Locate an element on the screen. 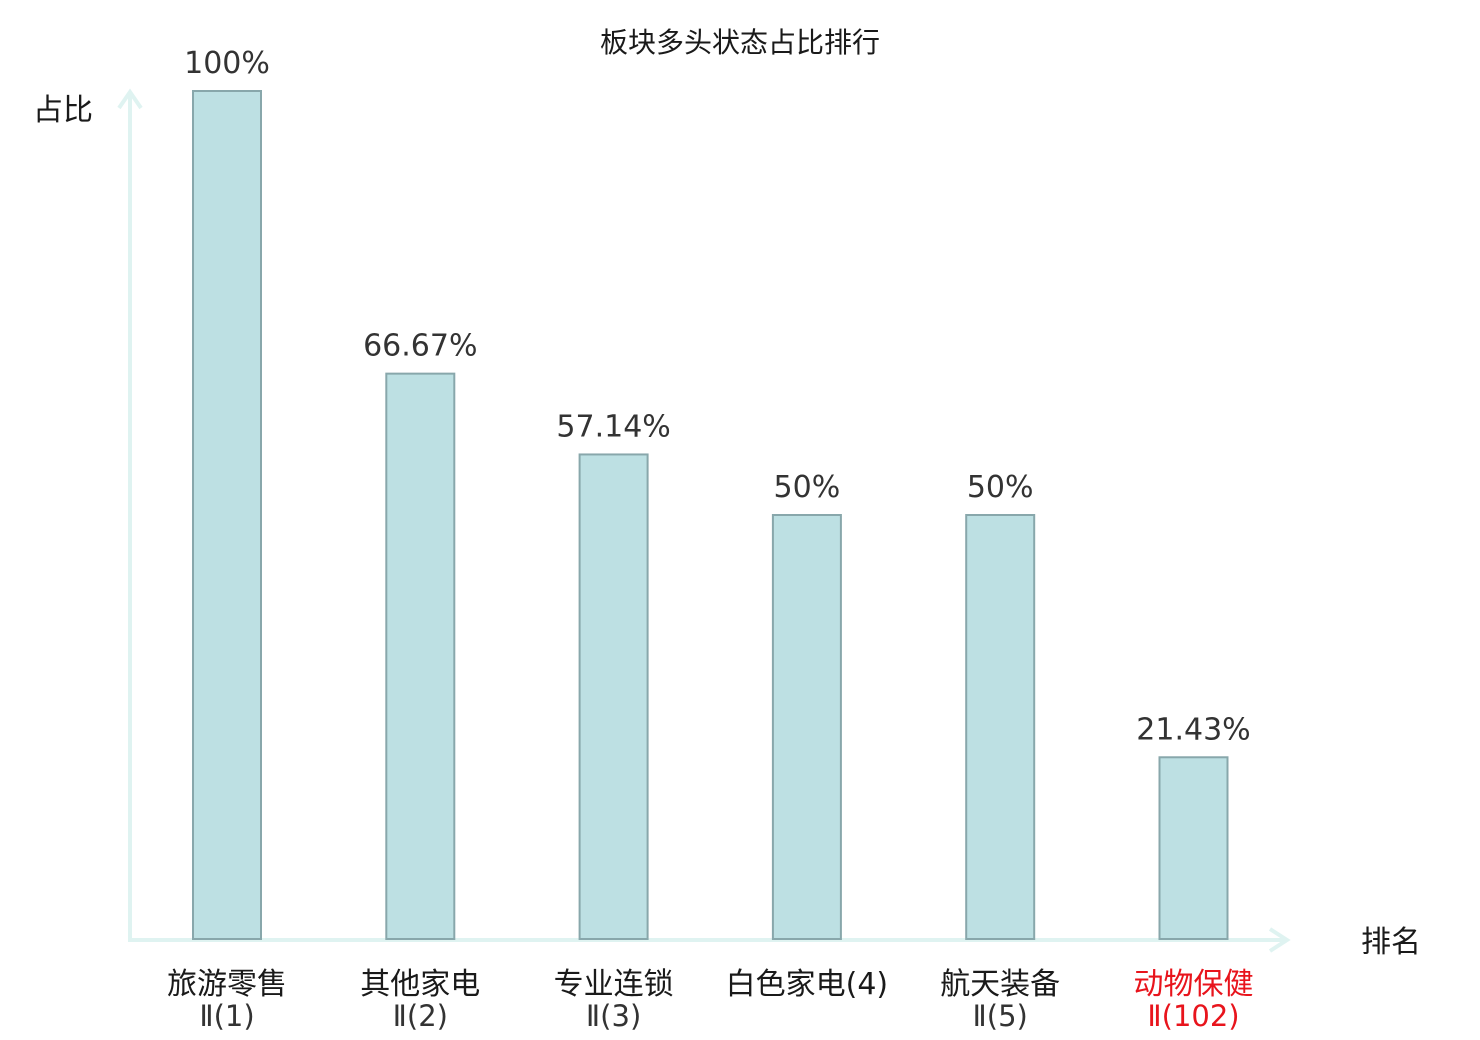 Image resolution: width=1480 pixels, height=1040 pixels. category-sublabel-5: Ⅱ(5) is located at coordinates (1000, 1016).